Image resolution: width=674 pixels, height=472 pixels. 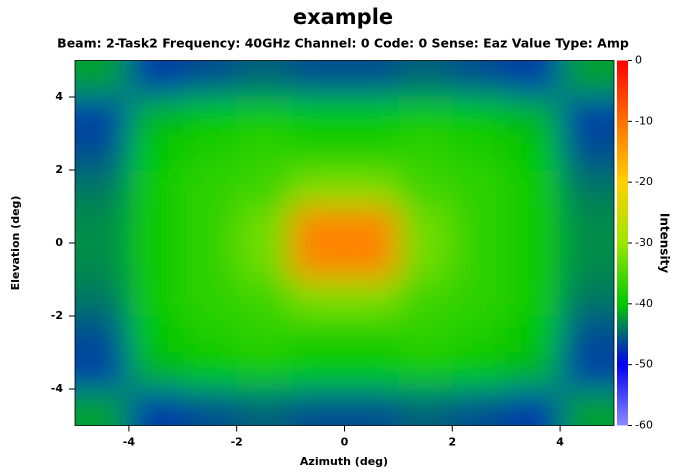 What do you see at coordinates (15, 243) in the screenshot?
I see `y-axis-label: Elevation (deg)` at bounding box center [15, 243].